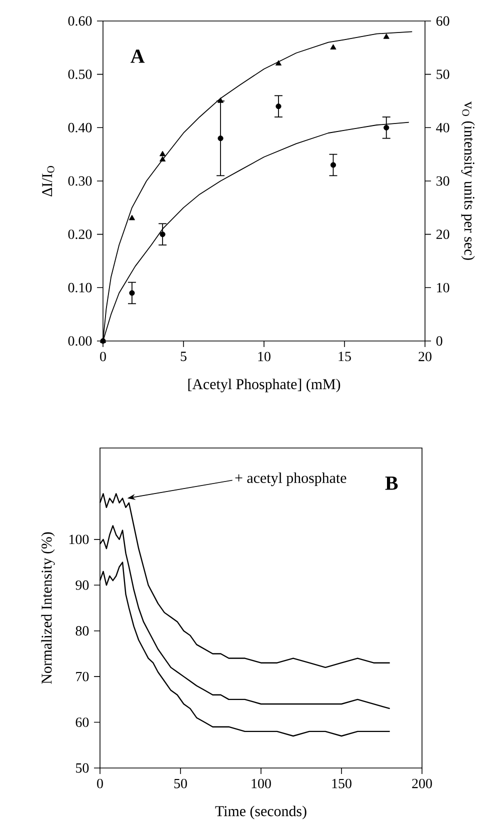 This screenshot has width=499, height=837. I want to click on y-tick-label: 0.60, so click(80, 21).